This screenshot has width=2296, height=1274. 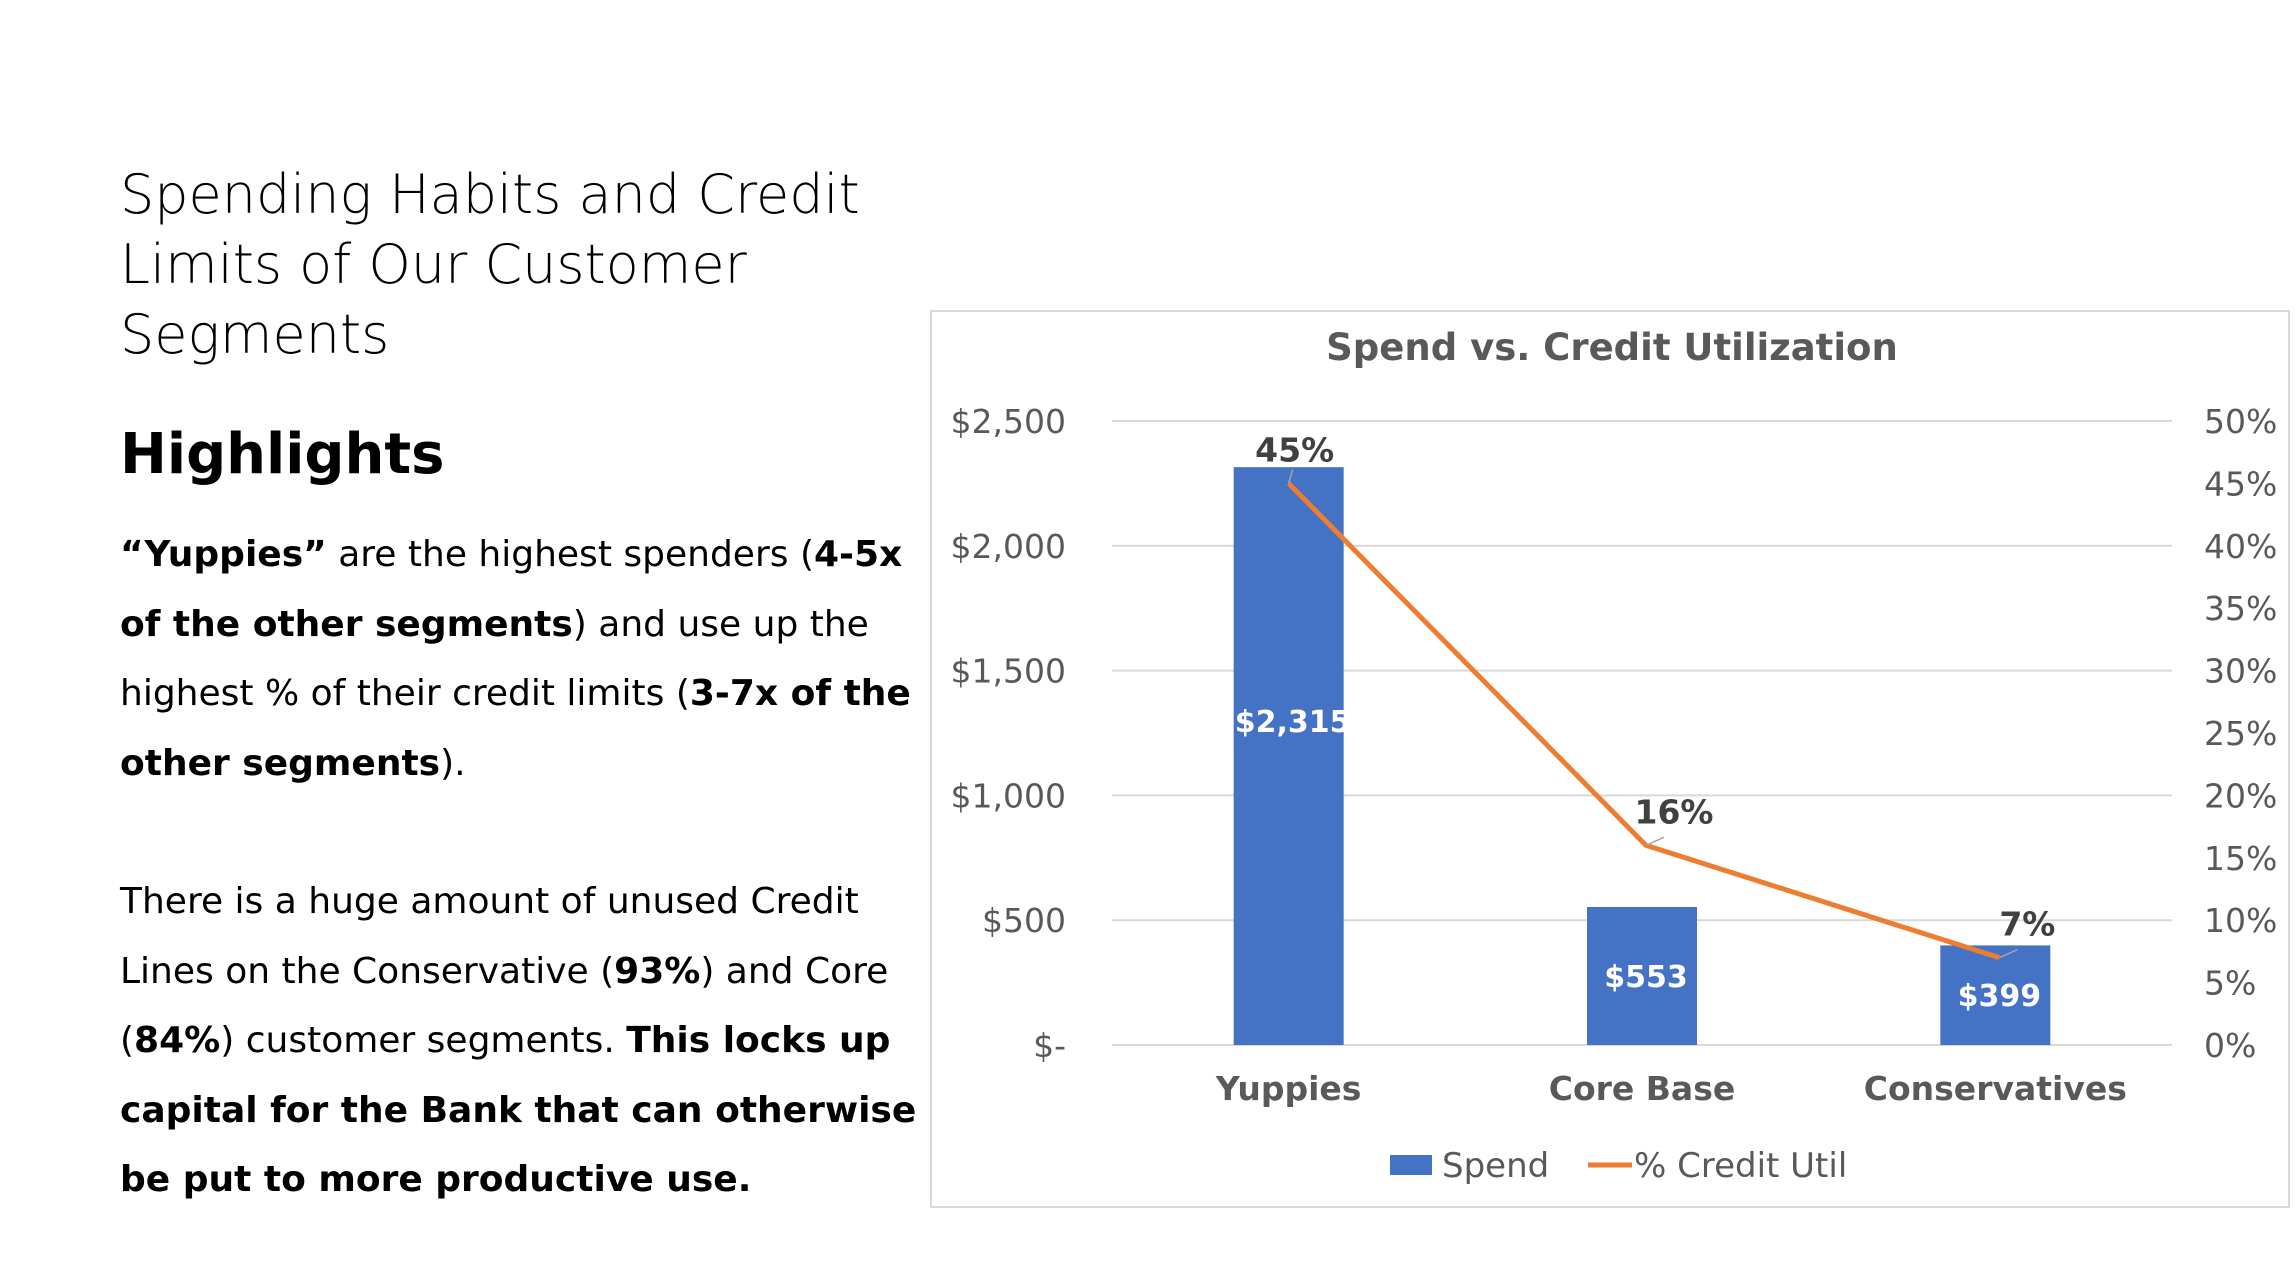 I want to click on bar-data-label: $553, so click(x=1646, y=977).